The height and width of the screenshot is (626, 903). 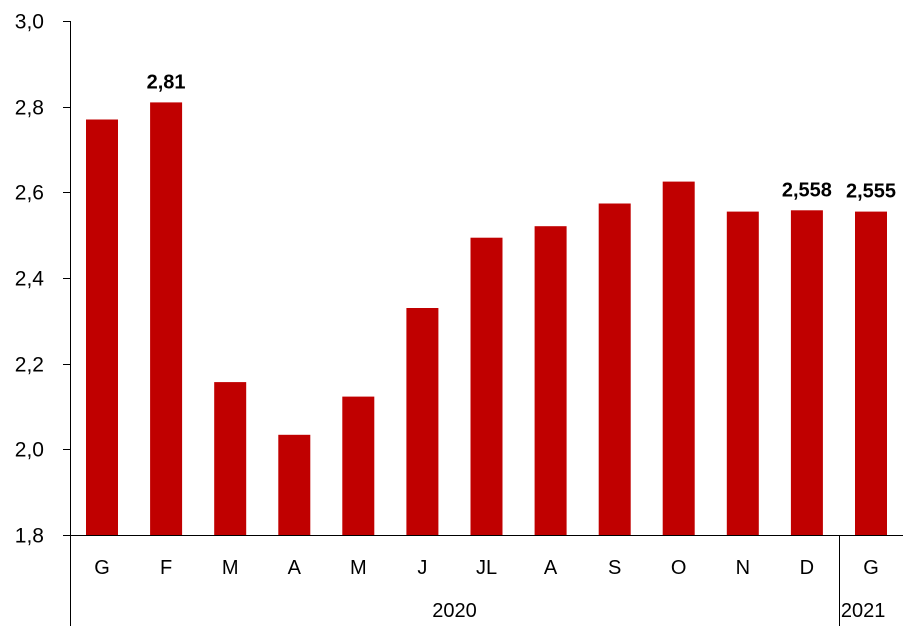 I want to click on x-category-label-6: JL, so click(x=486, y=568).